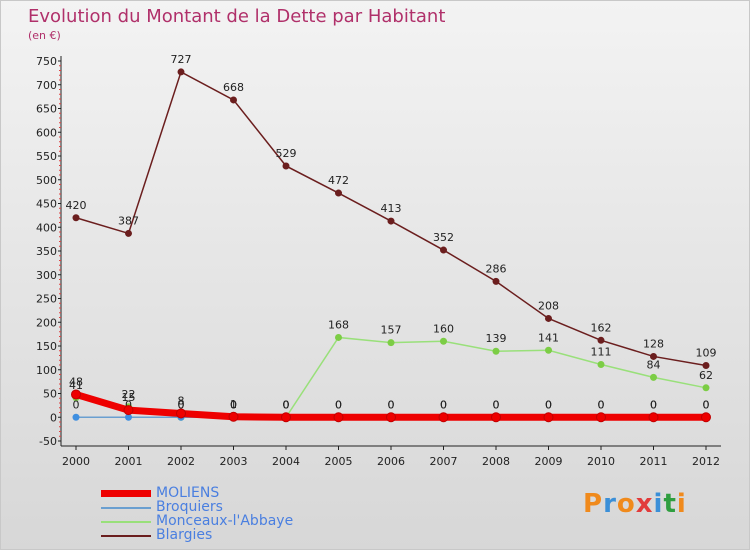  I want to click on data-label: 168, so click(338, 324).